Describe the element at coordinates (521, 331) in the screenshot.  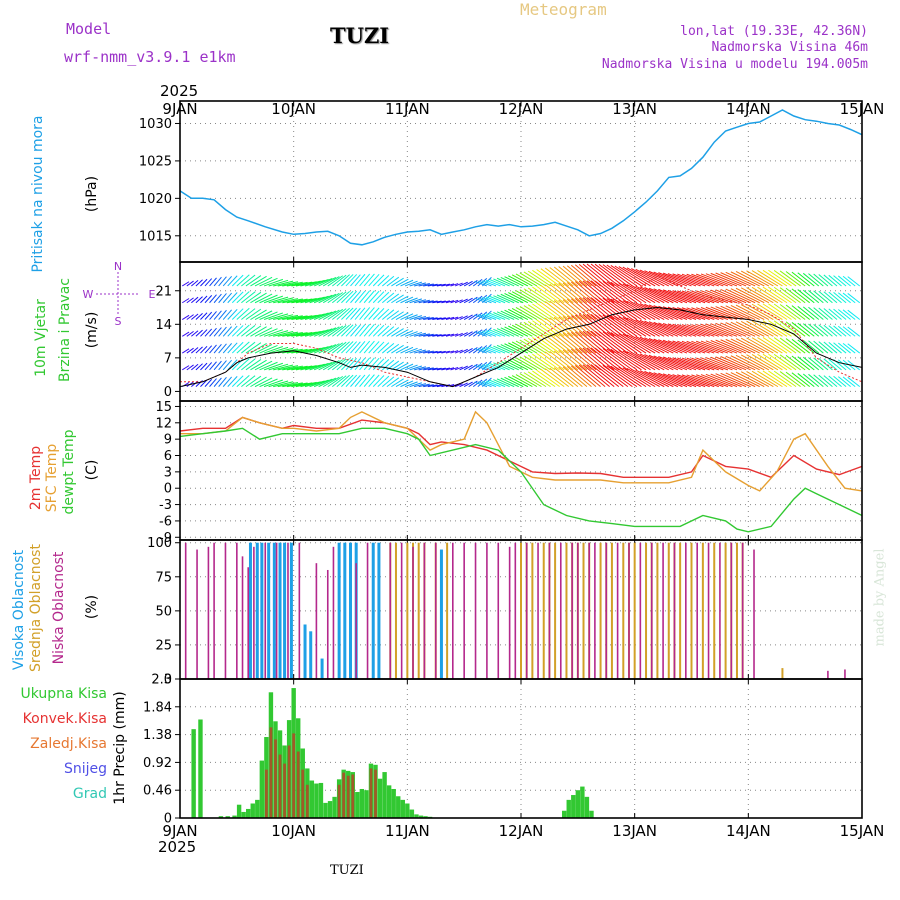
I see `wind-gust-line` at that location.